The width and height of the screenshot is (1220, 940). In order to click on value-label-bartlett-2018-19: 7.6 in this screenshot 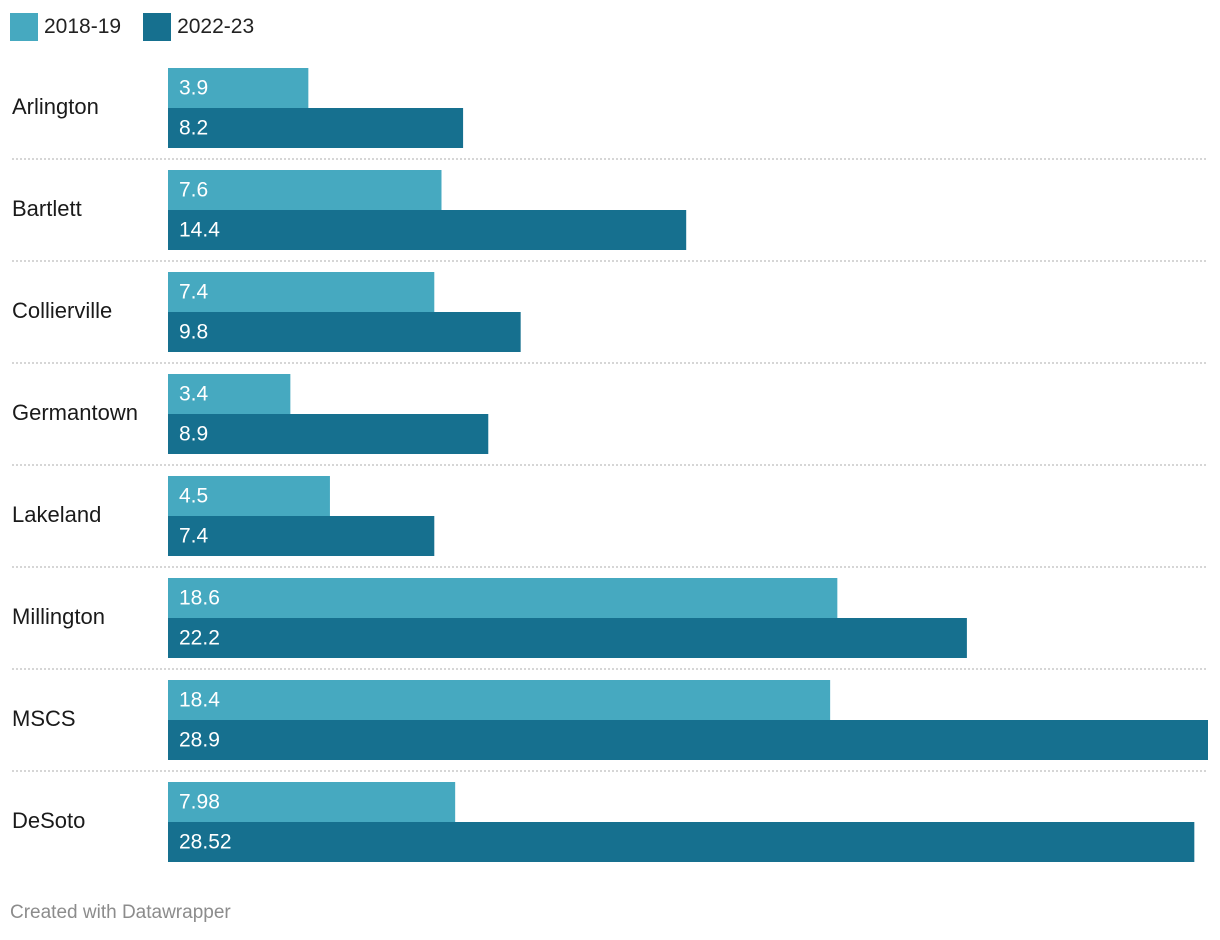, I will do `click(193, 190)`.